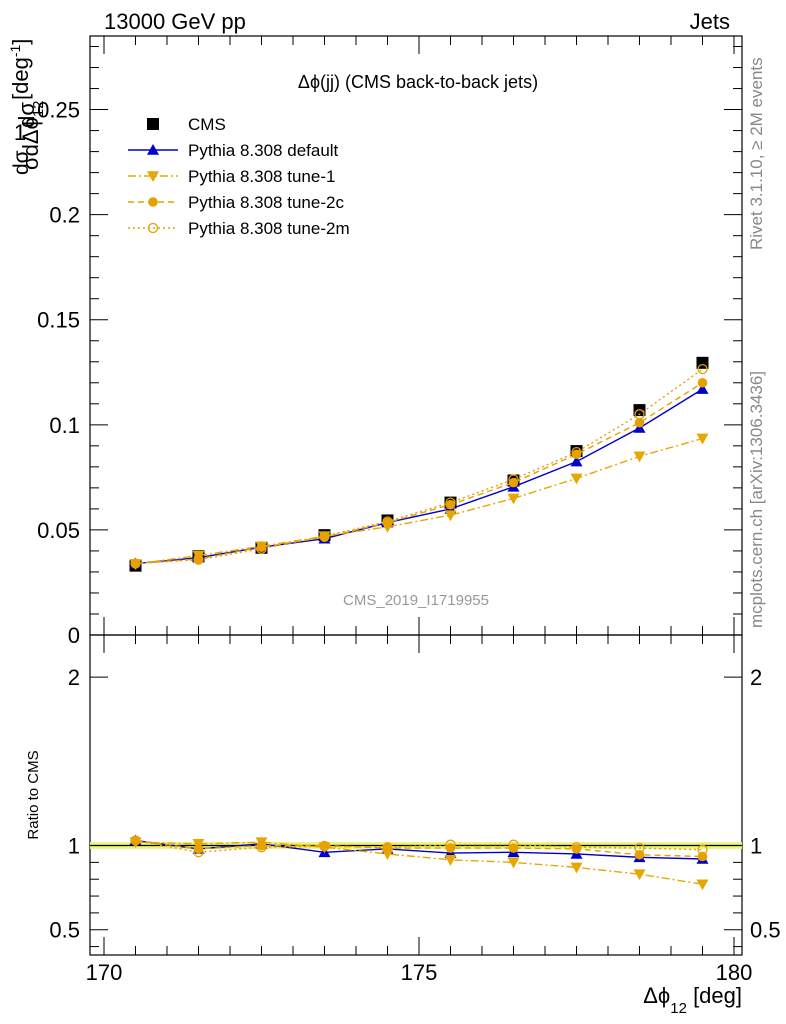 This screenshot has height=1024, width=786. Describe the element at coordinates (756, 846) in the screenshot. I see `y-tick-label-ratio-right: 1` at that location.